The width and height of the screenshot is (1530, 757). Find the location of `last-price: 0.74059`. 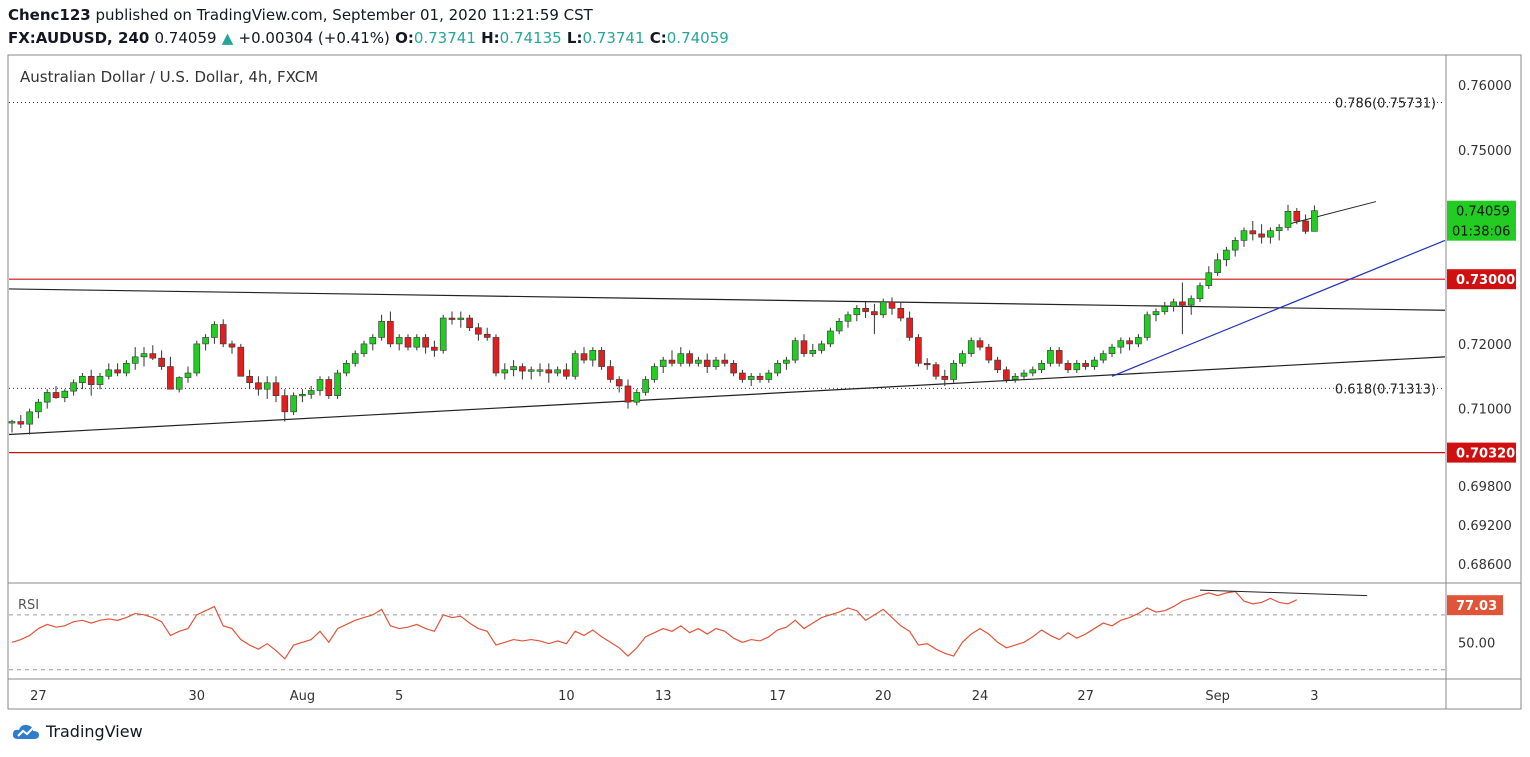

last-price: 0.74059 is located at coordinates (185, 38).